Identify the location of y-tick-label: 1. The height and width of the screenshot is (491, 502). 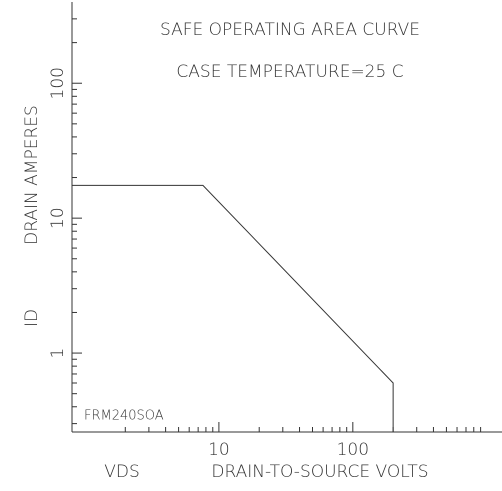
(58, 353).